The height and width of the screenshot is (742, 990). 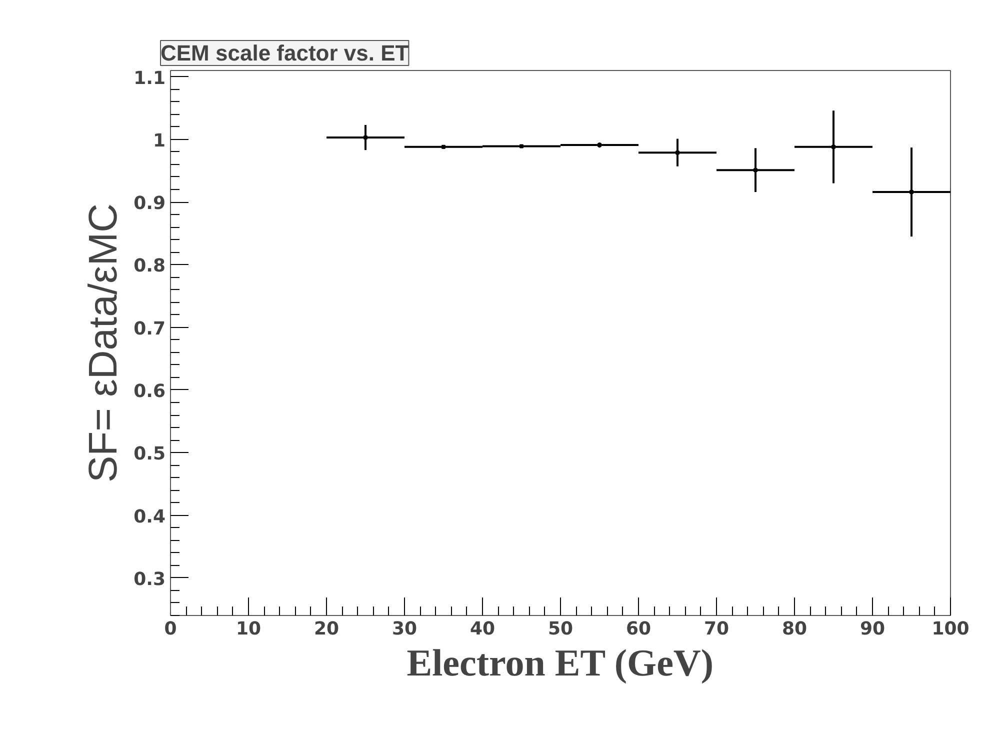 I want to click on y-tick-label: 1.1, so click(x=150, y=78).